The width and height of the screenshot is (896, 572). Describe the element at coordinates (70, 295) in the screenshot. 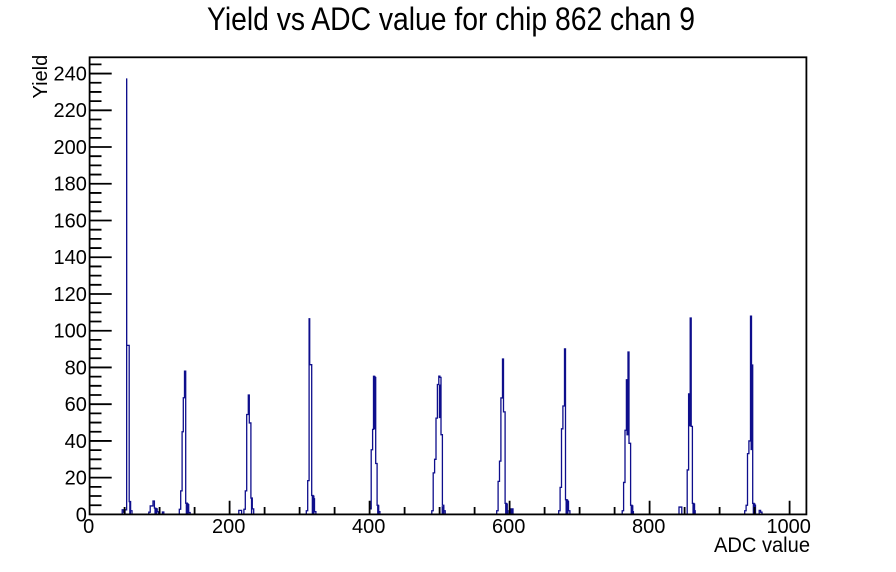

I see `svg-text: 120` at that location.